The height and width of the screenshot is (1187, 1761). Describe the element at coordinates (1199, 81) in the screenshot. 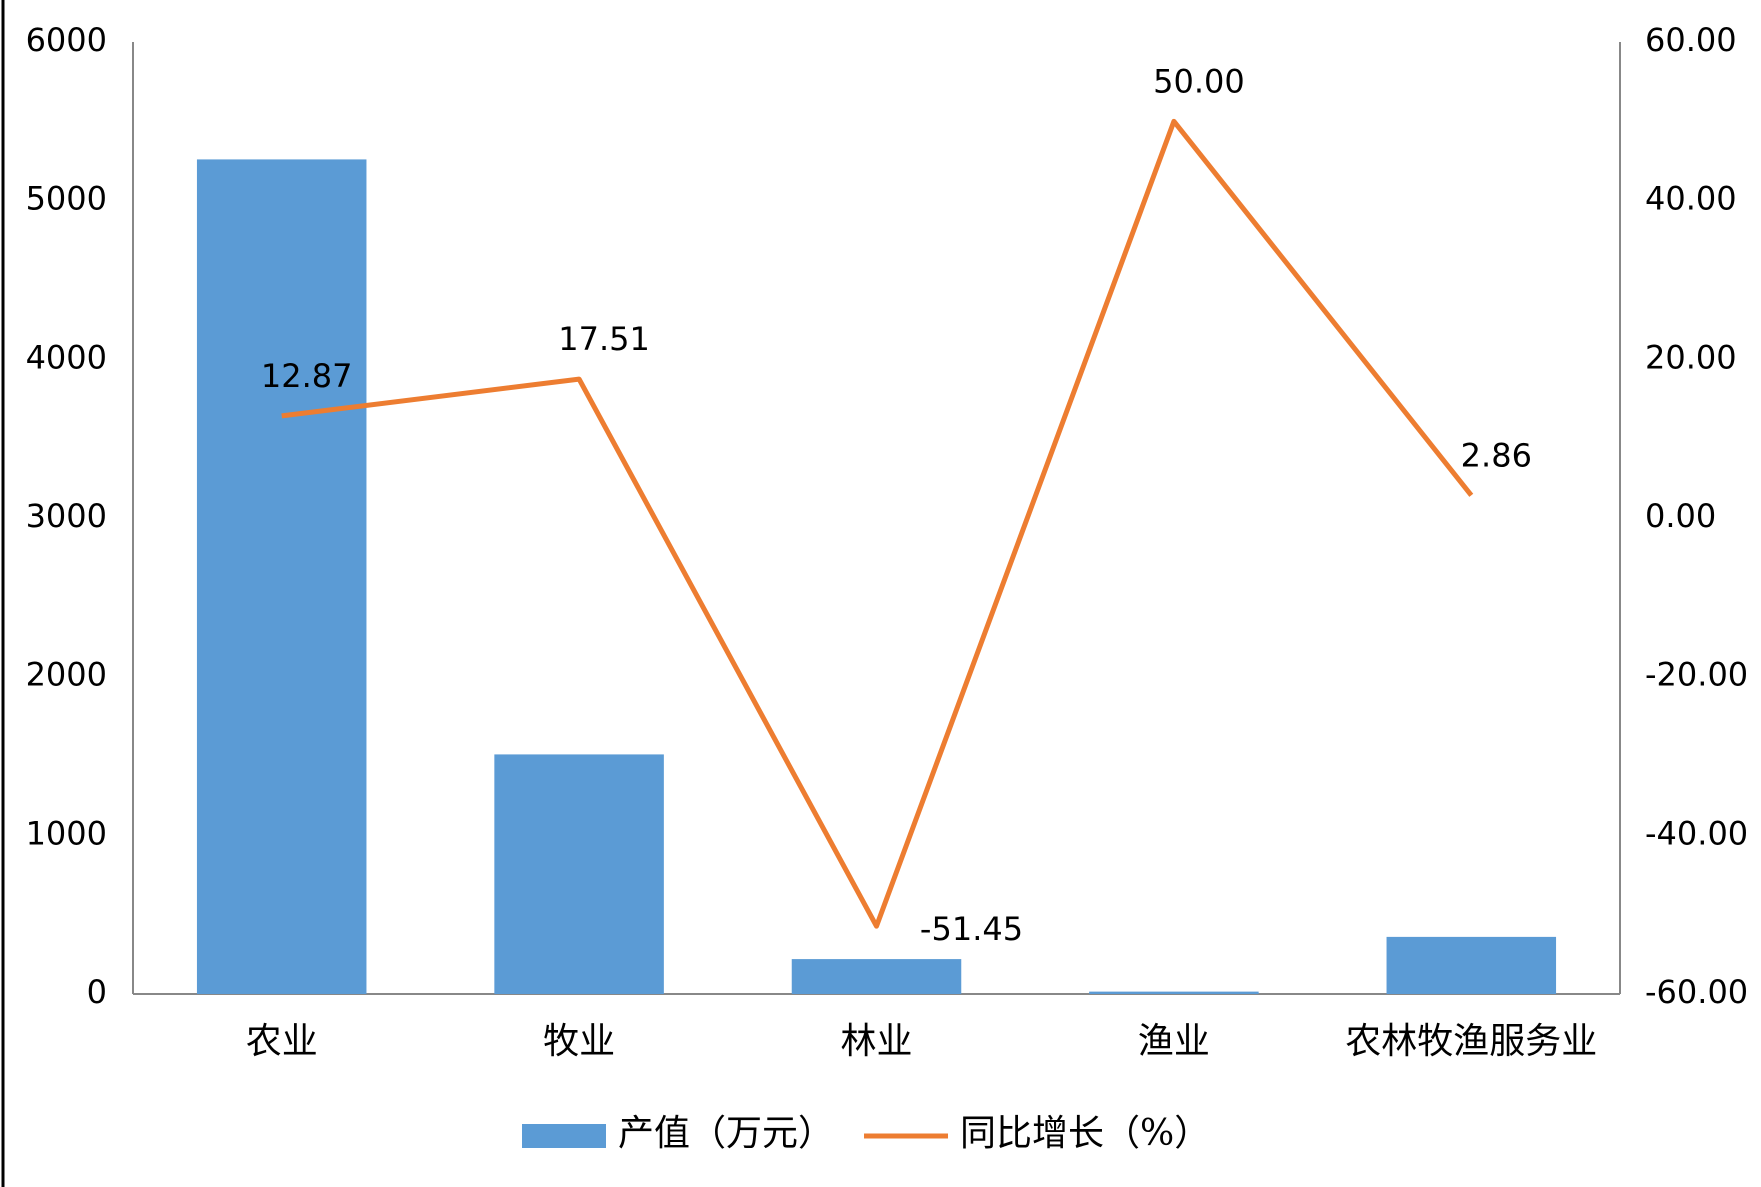

I see `data-label: 50.00` at that location.